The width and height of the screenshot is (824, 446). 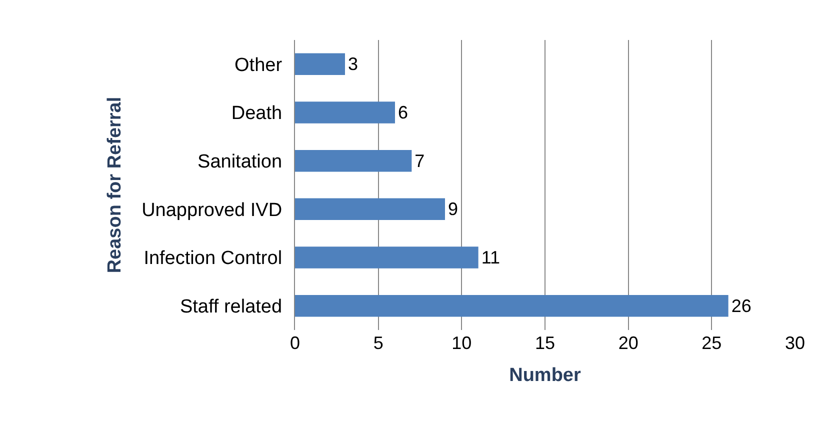 What do you see at coordinates (212, 210) in the screenshot?
I see `y-tick-label: Unapproved IVD` at bounding box center [212, 210].